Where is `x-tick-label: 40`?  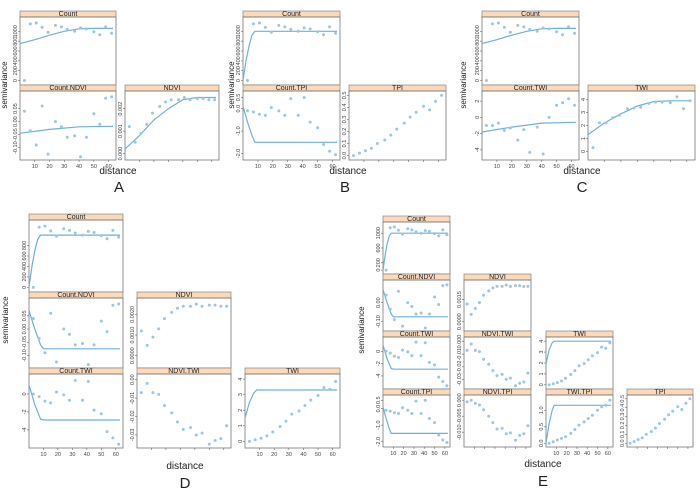
x-tick-label: 40 is located at coordinates (424, 454).